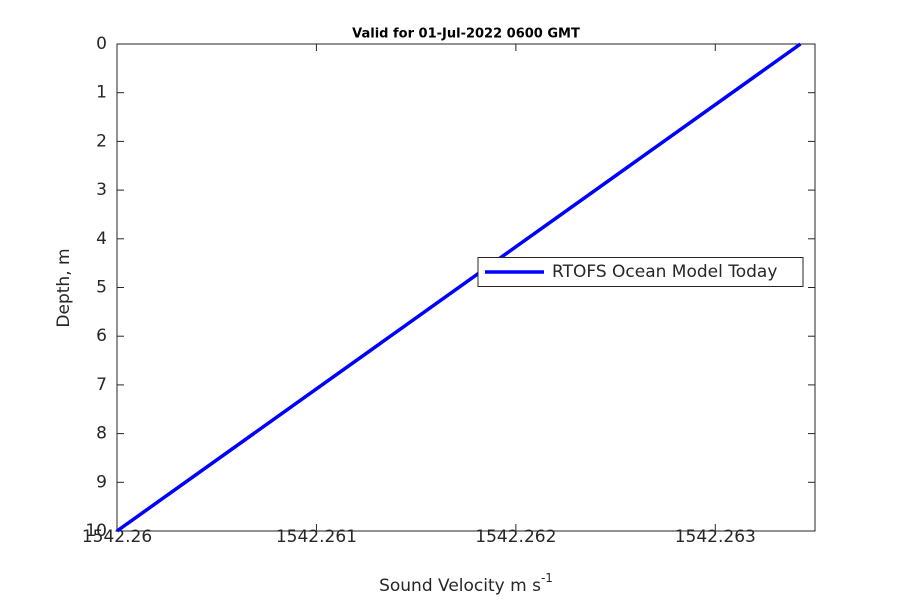 The image size is (900, 600). I want to click on y-axis-label: Depth, m, so click(64, 287).